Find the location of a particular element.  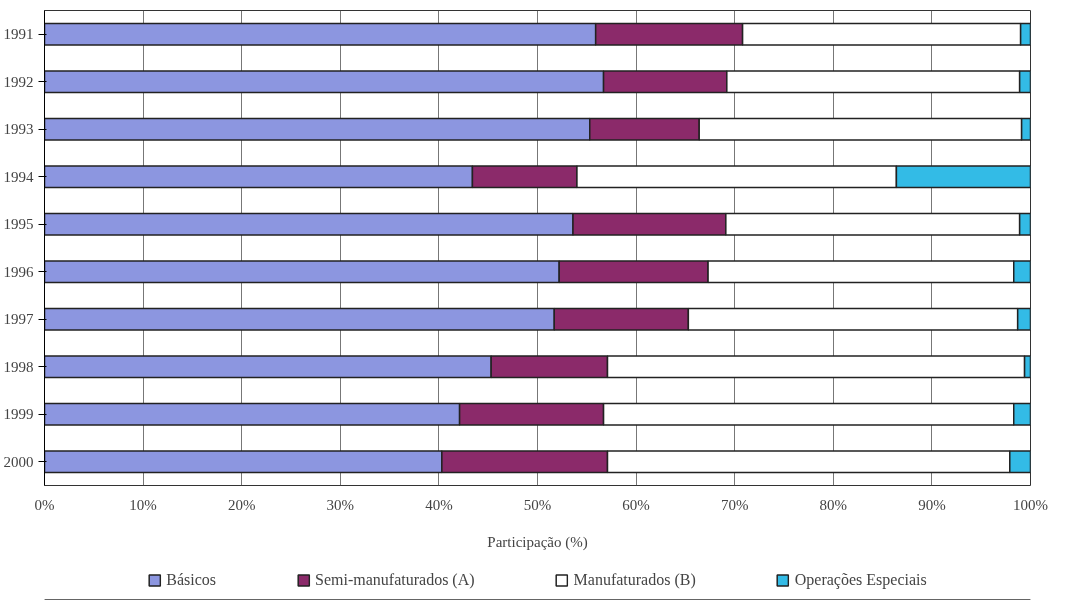

y-tick-label: 2000 is located at coordinates (18, 461).